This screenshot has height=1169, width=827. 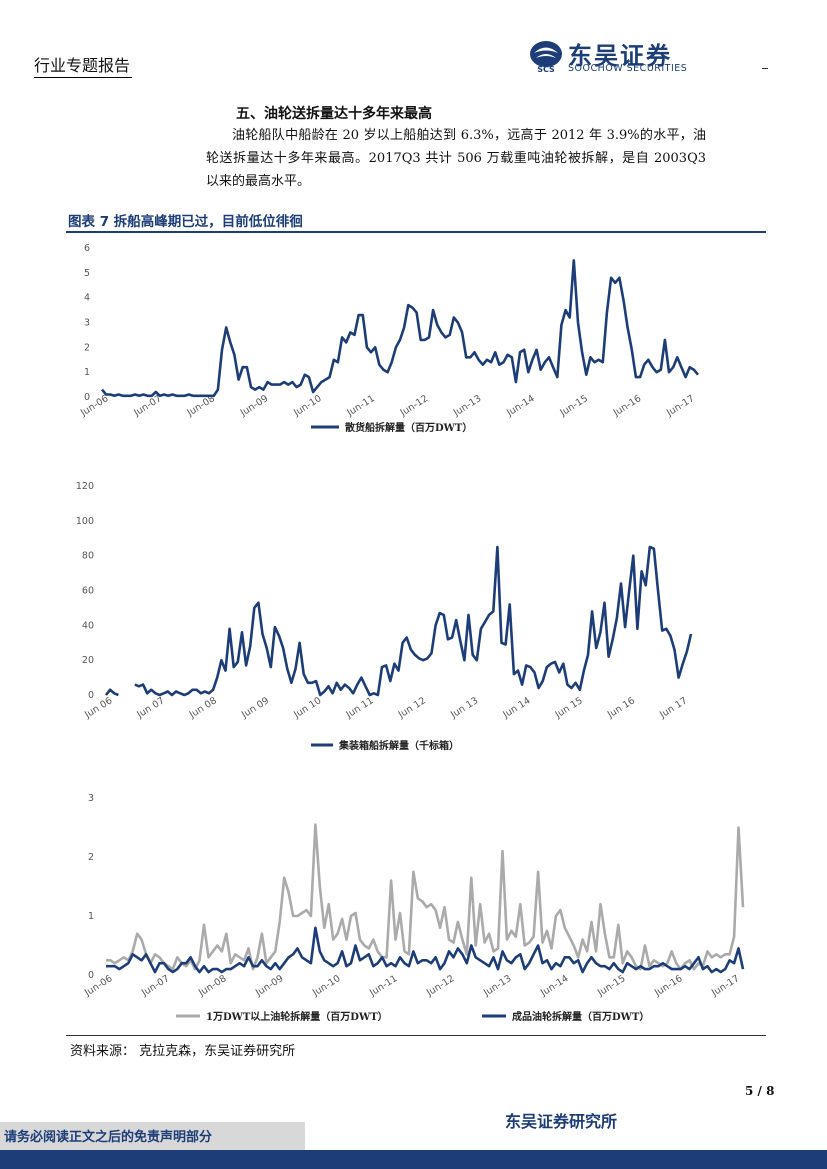 What do you see at coordinates (621, 708) in the screenshot?
I see `x-tick-label: Jun 16` at bounding box center [621, 708].